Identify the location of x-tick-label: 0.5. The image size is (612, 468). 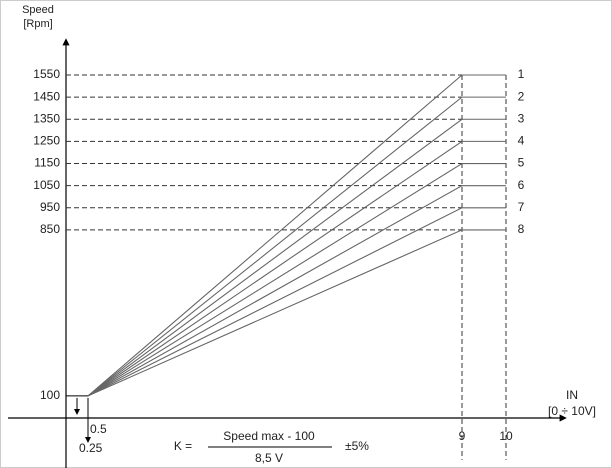
(98, 429).